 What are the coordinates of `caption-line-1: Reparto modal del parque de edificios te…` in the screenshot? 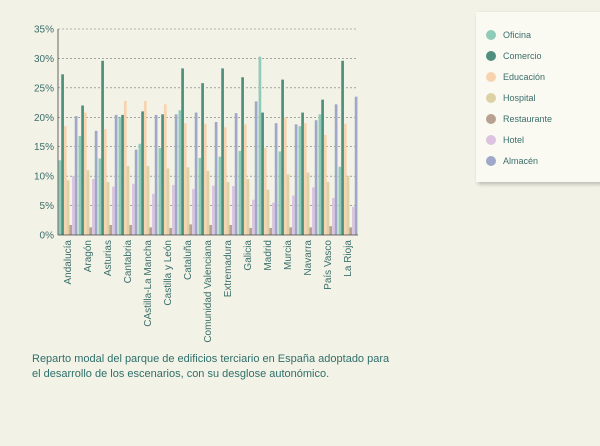 It's located at (211, 359).